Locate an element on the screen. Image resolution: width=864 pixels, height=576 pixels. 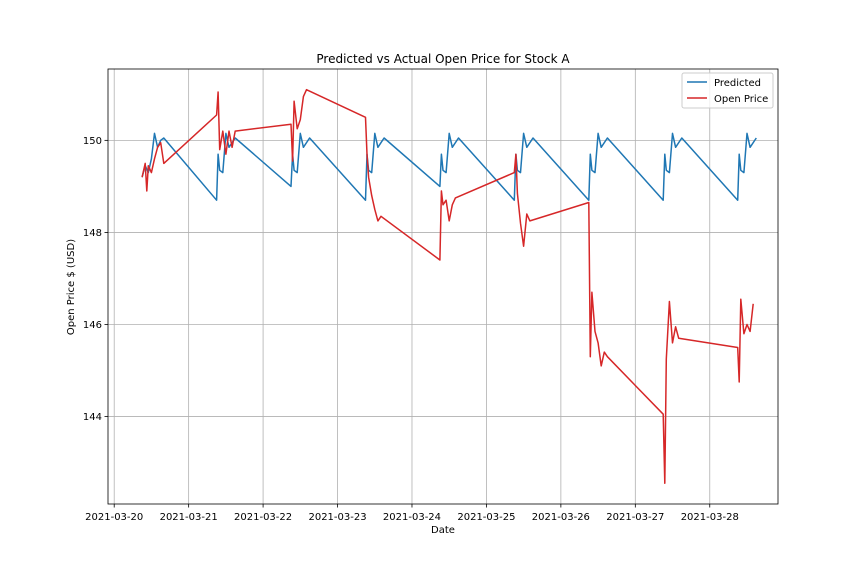
y-tick-label: 144 is located at coordinates (92, 417).